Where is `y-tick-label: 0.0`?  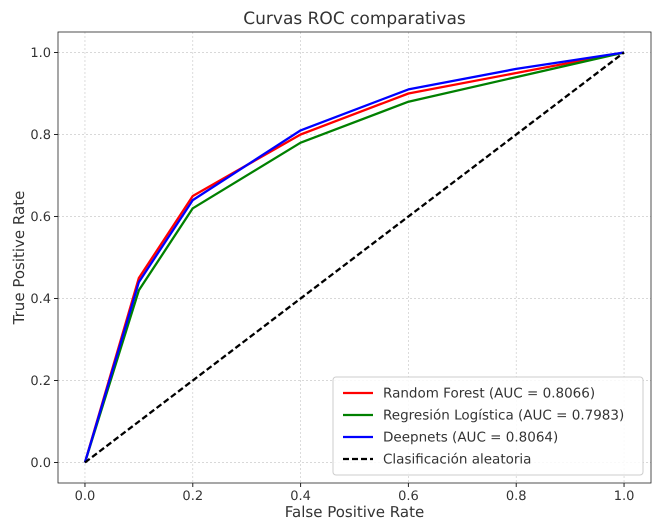 y-tick-label: 0.0 is located at coordinates (40, 464).